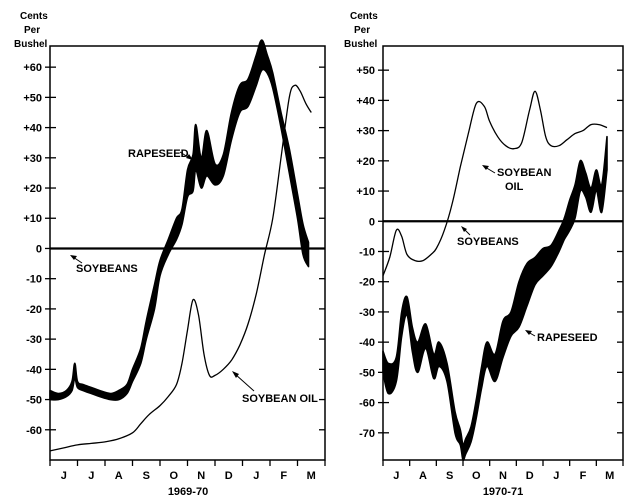  Describe the element at coordinates (367, 434) in the screenshot. I see `y-tick-label: -70` at that location.